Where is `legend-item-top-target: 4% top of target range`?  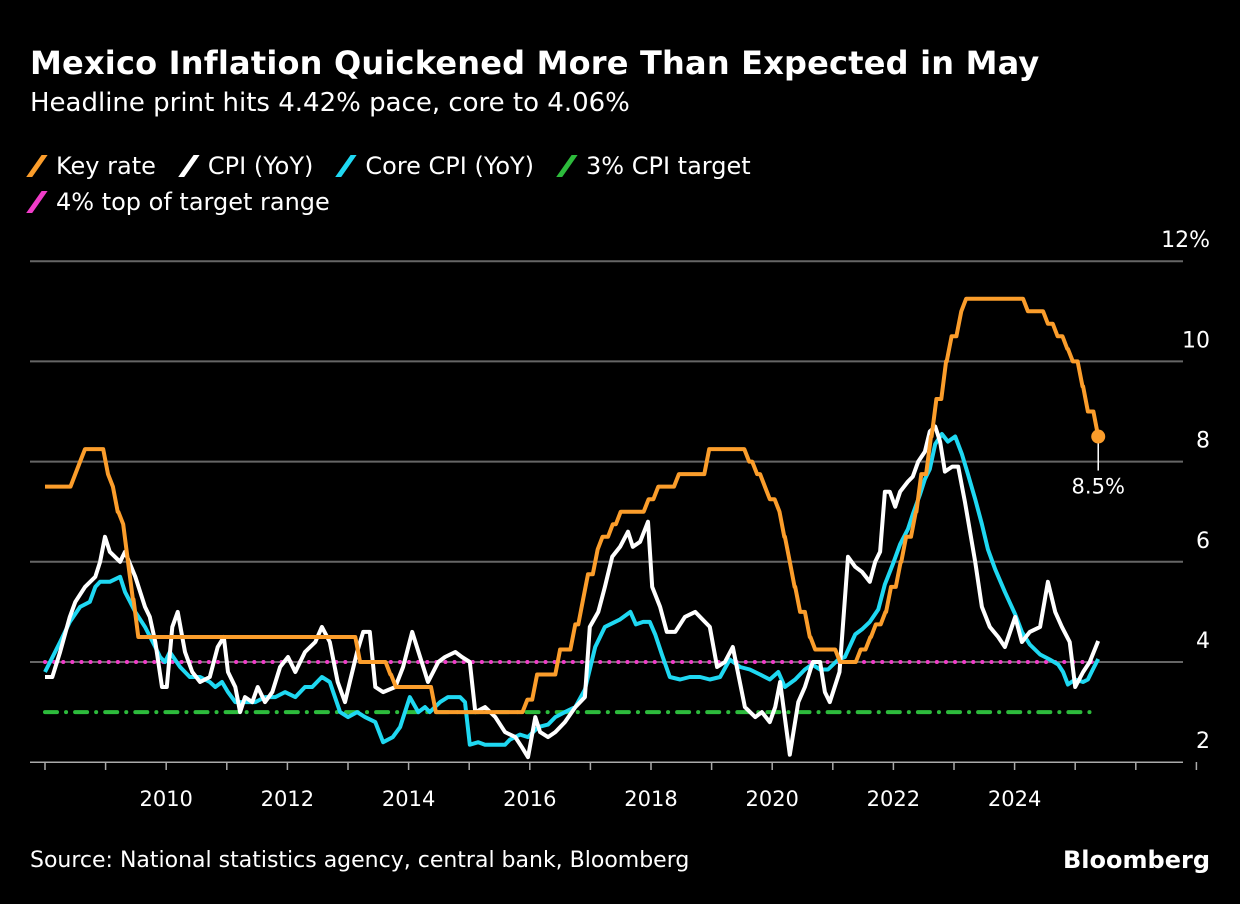
legend-item-top-target: 4% top of target range is located at coordinates (178, 202).